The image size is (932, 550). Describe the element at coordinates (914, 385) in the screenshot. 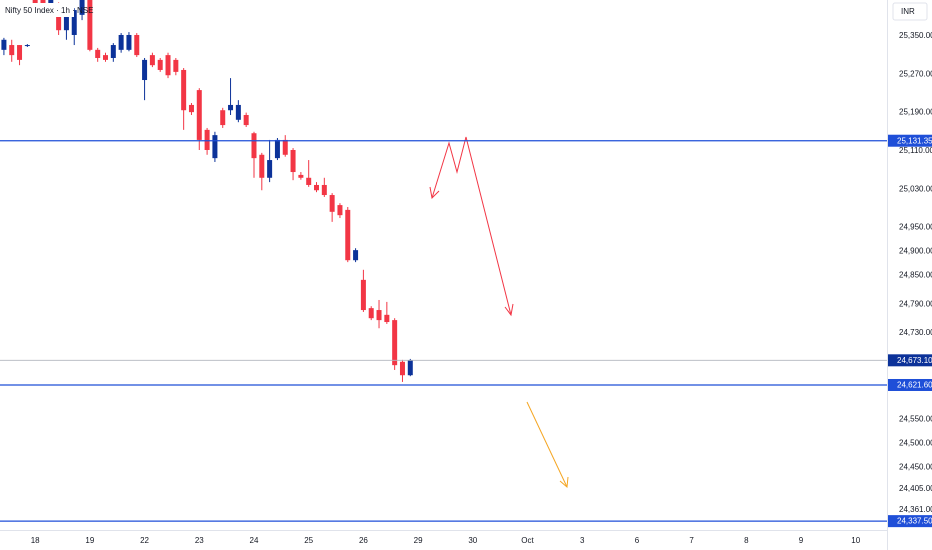

I see `price-label: 24,621.60` at that location.